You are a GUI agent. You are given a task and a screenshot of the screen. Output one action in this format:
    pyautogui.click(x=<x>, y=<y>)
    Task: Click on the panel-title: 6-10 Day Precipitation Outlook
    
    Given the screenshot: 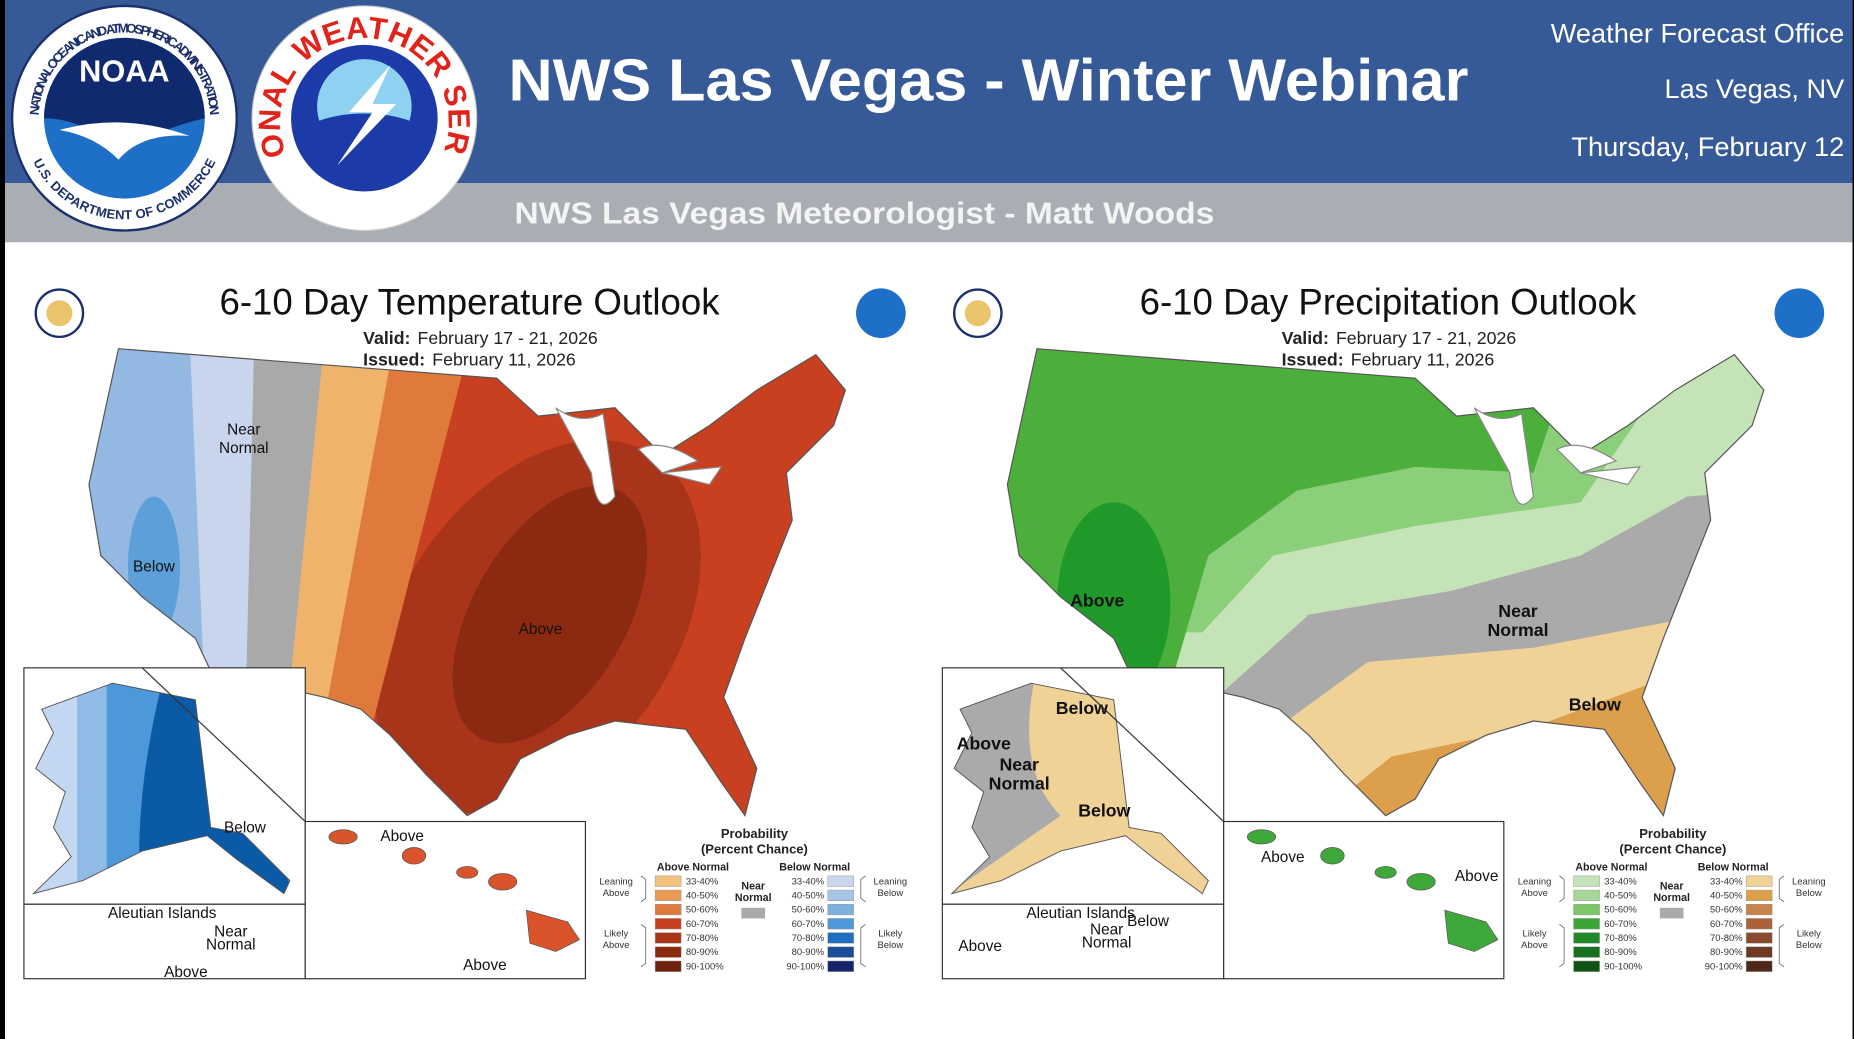 What is the action you would take?
    pyautogui.click(x=1388, y=302)
    